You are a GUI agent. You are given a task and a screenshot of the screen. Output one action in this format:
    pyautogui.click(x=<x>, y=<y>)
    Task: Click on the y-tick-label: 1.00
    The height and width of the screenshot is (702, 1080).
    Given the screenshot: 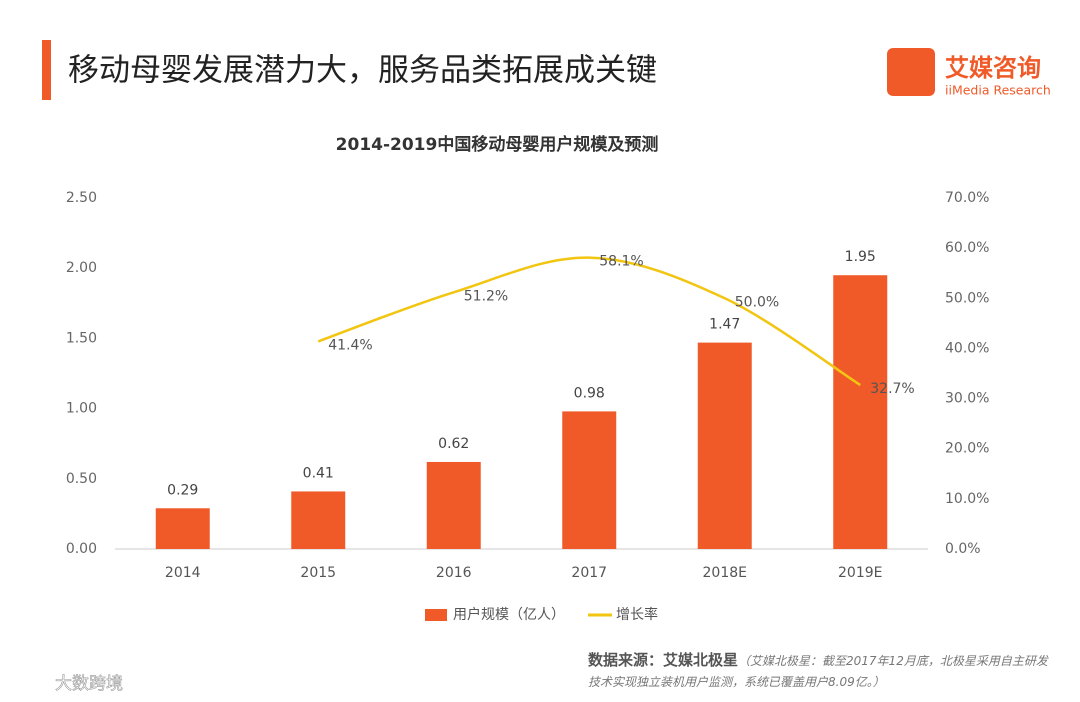 What is the action you would take?
    pyautogui.click(x=81, y=409)
    